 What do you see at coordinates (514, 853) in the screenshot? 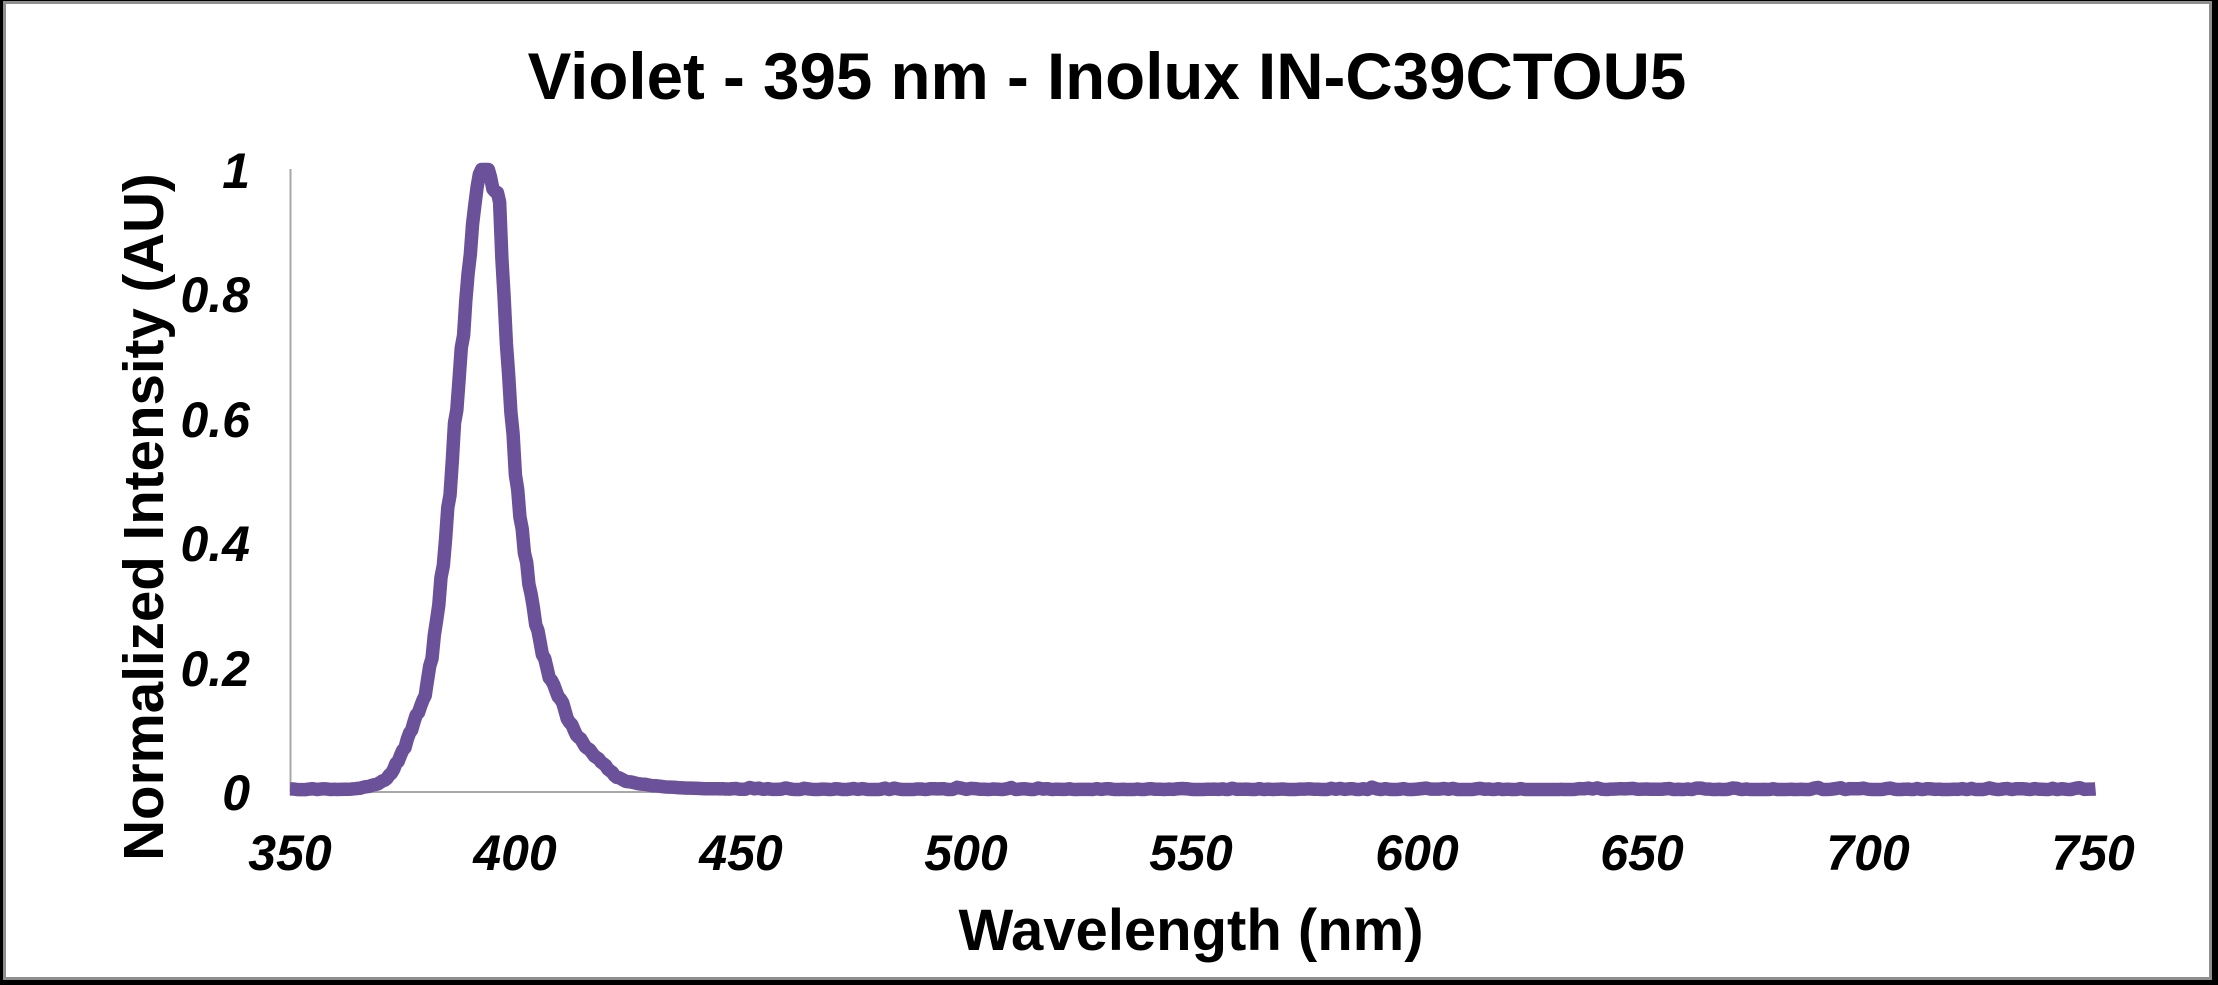
I see `svg-text: 400` at bounding box center [514, 853].